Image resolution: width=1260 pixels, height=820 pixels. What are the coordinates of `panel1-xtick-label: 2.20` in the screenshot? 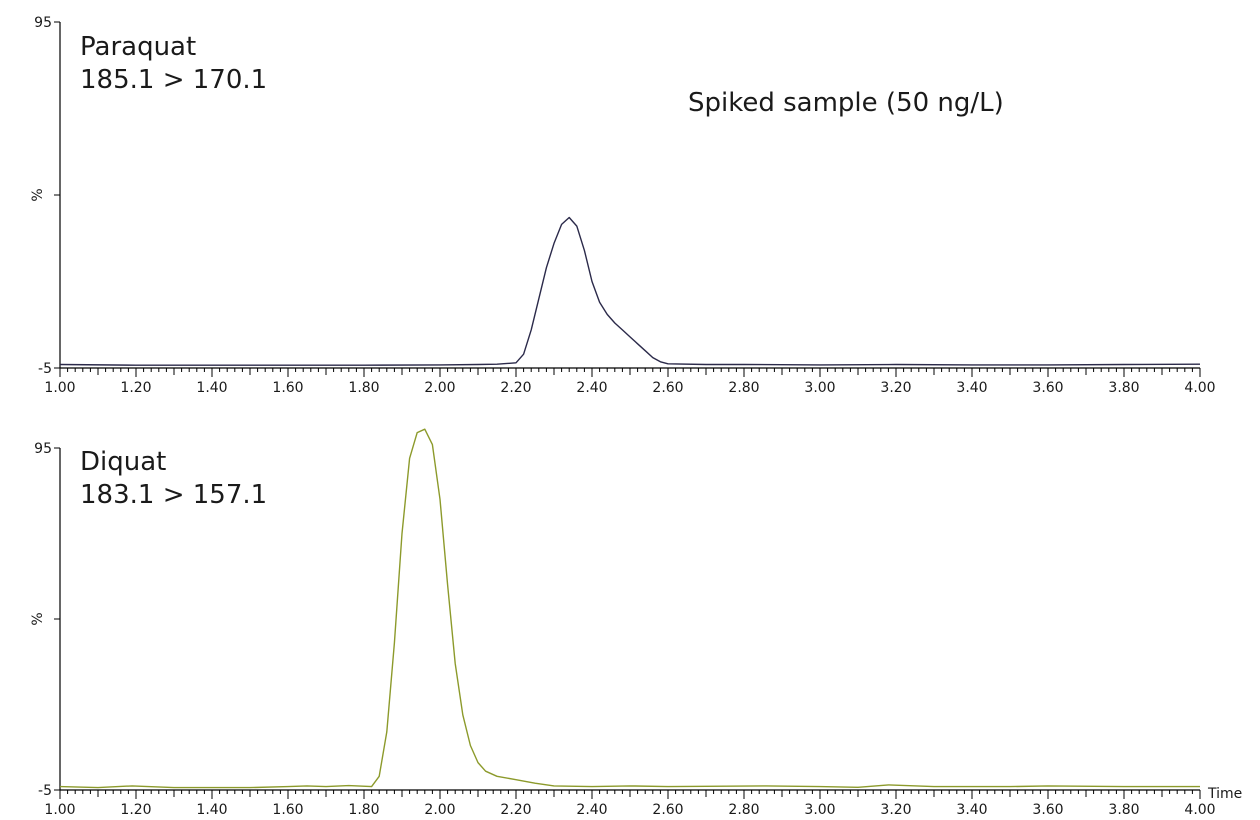 It's located at (515, 388).